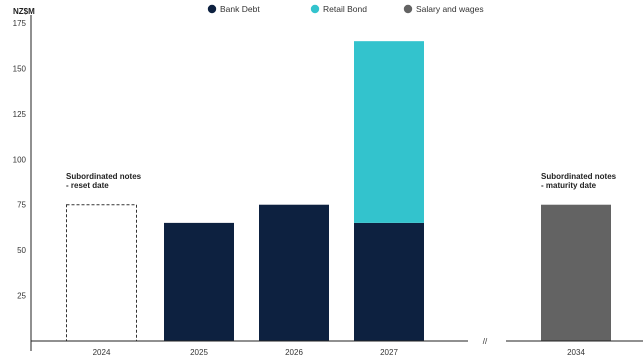 Image resolution: width=643 pixels, height=359 pixels. I want to click on bar-retail-bond-2027, so click(389, 132).